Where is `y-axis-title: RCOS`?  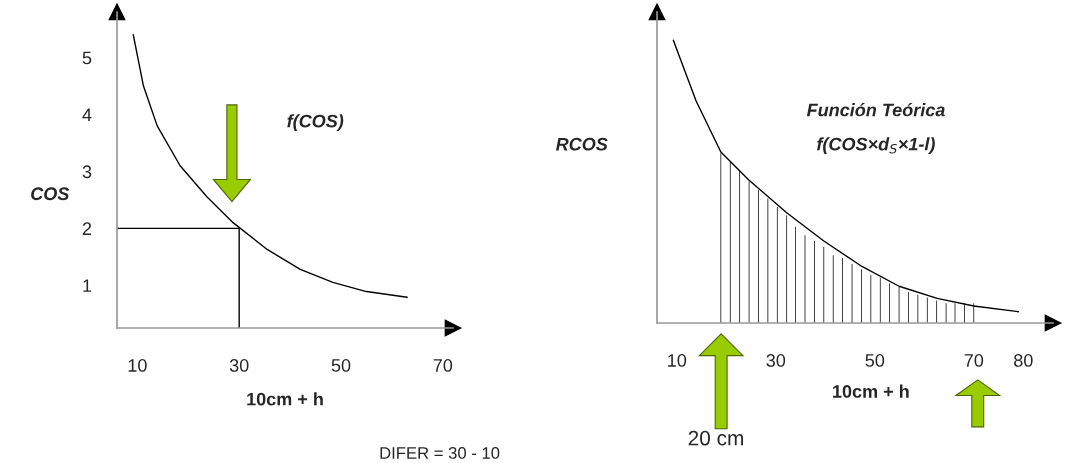
y-axis-title: RCOS is located at coordinates (582, 144).